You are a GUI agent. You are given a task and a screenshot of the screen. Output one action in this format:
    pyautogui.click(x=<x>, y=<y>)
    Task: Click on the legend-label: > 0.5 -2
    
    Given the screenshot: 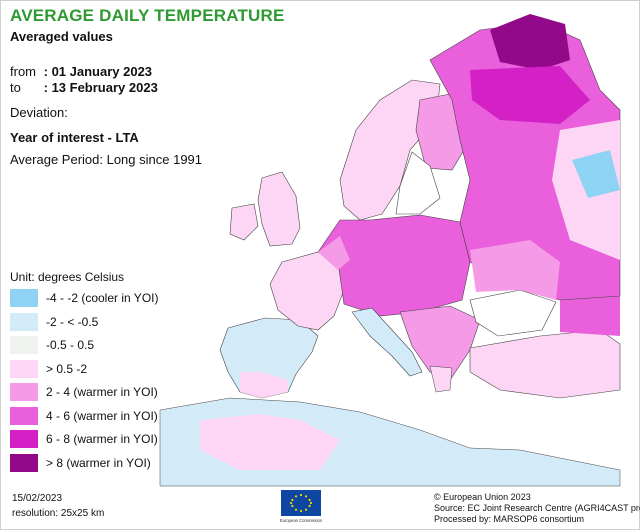 What is the action you would take?
    pyautogui.click(x=67, y=368)
    